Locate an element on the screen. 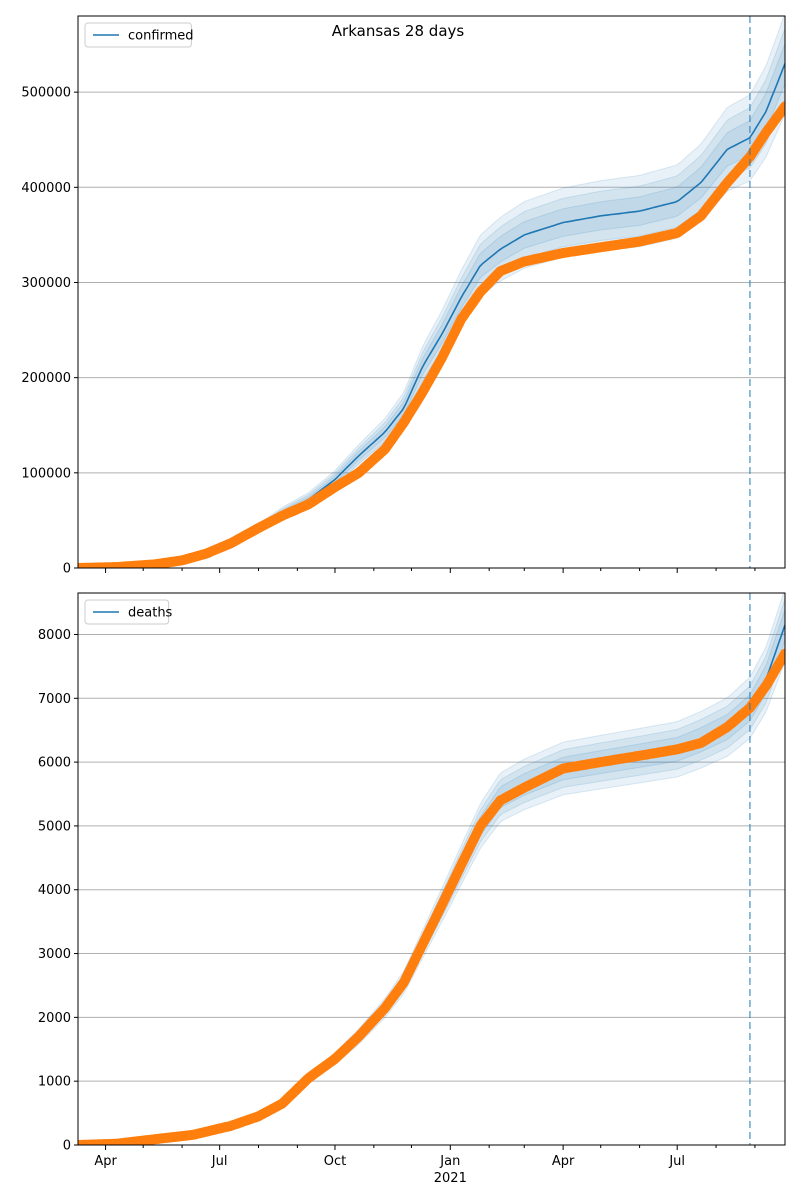 The height and width of the screenshot is (1200, 800). legend: deaths is located at coordinates (128, 612).